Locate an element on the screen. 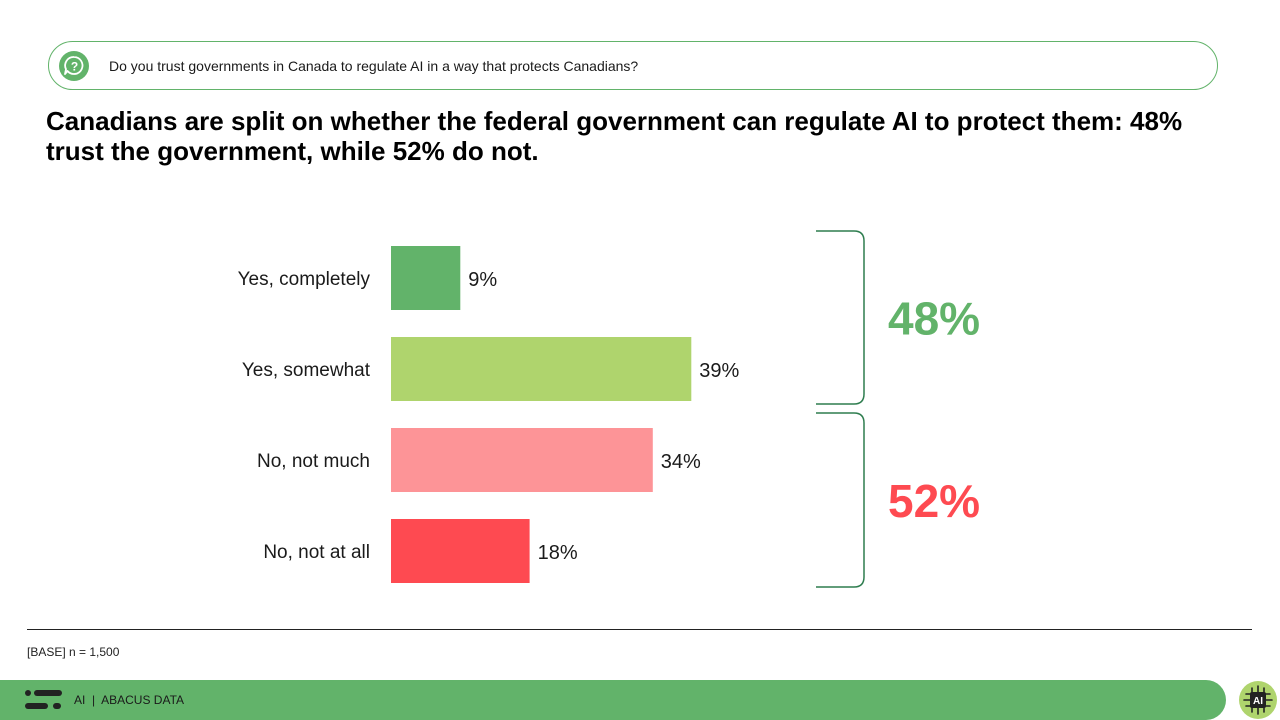 This screenshot has width=1280, height=720. value-label: 18% is located at coordinates (558, 553).